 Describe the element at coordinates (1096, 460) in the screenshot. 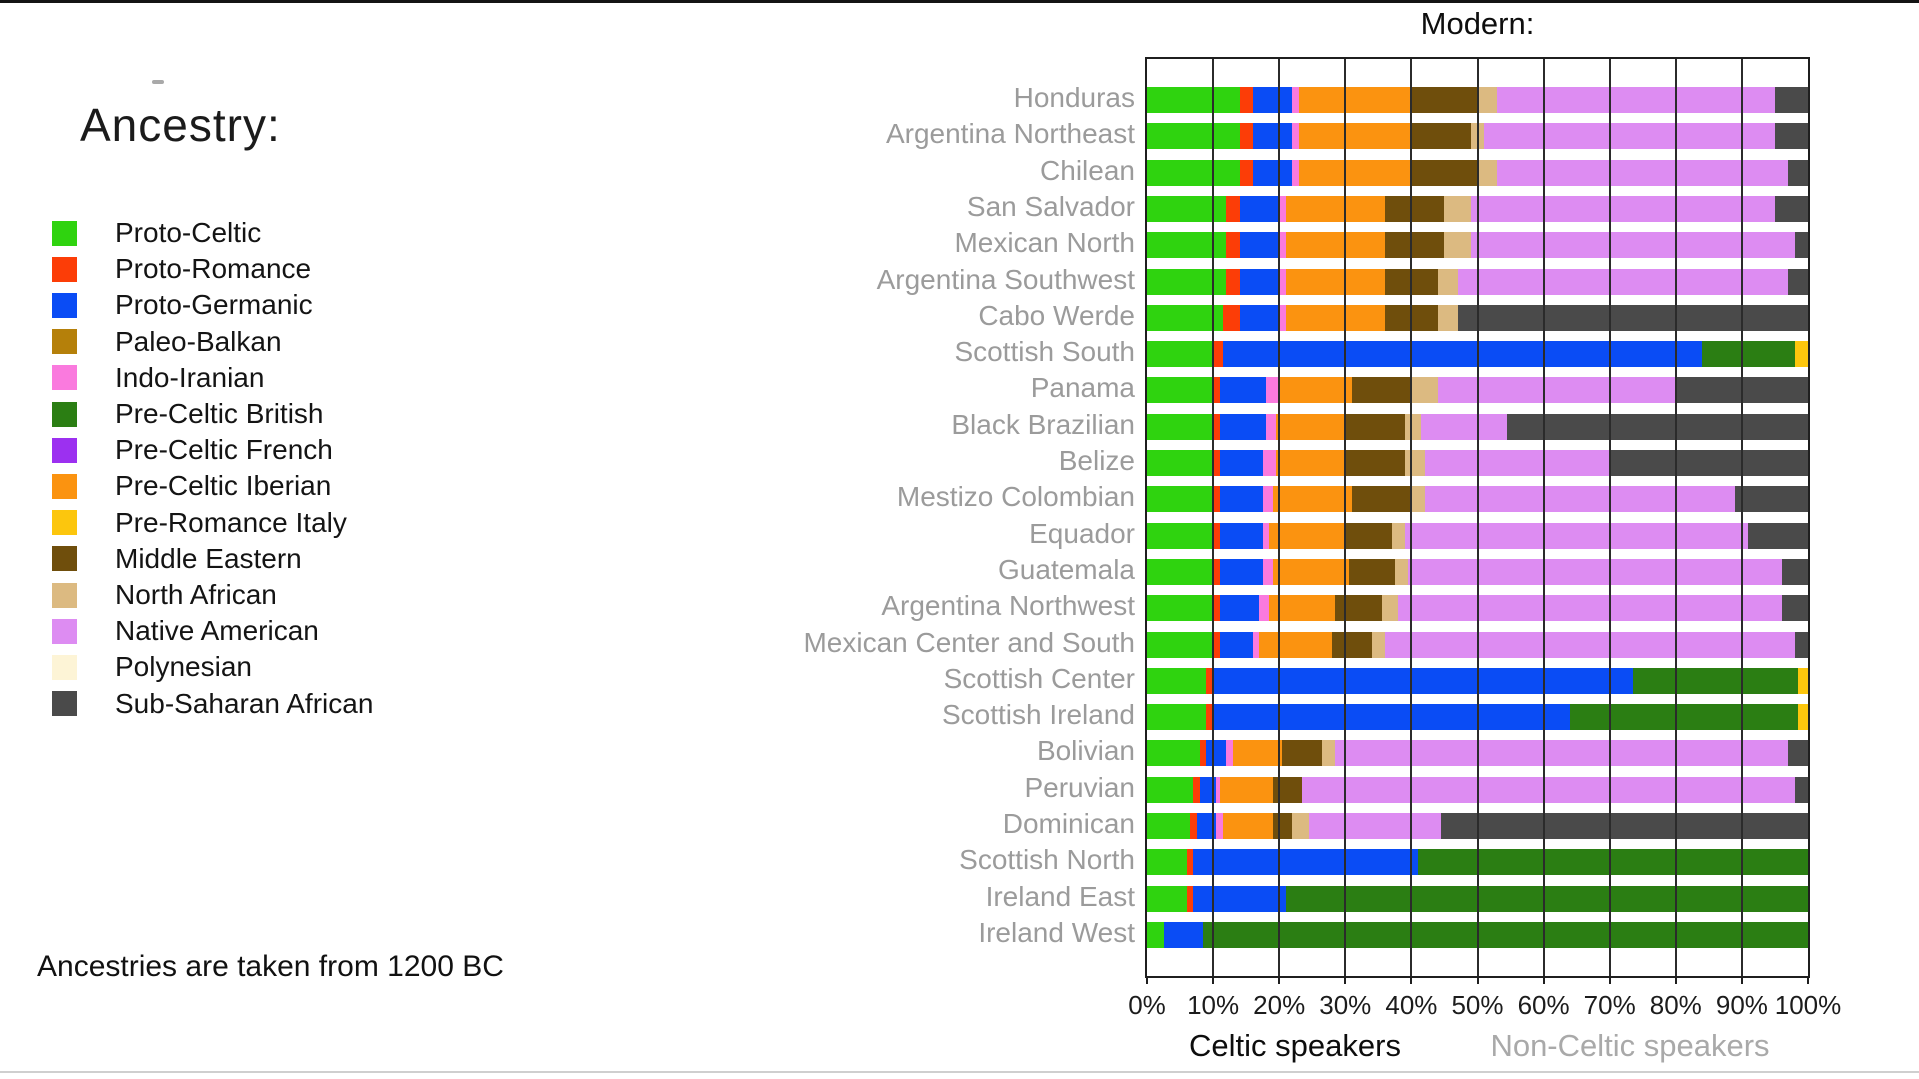

I see `row-label-belize: Belize` at that location.